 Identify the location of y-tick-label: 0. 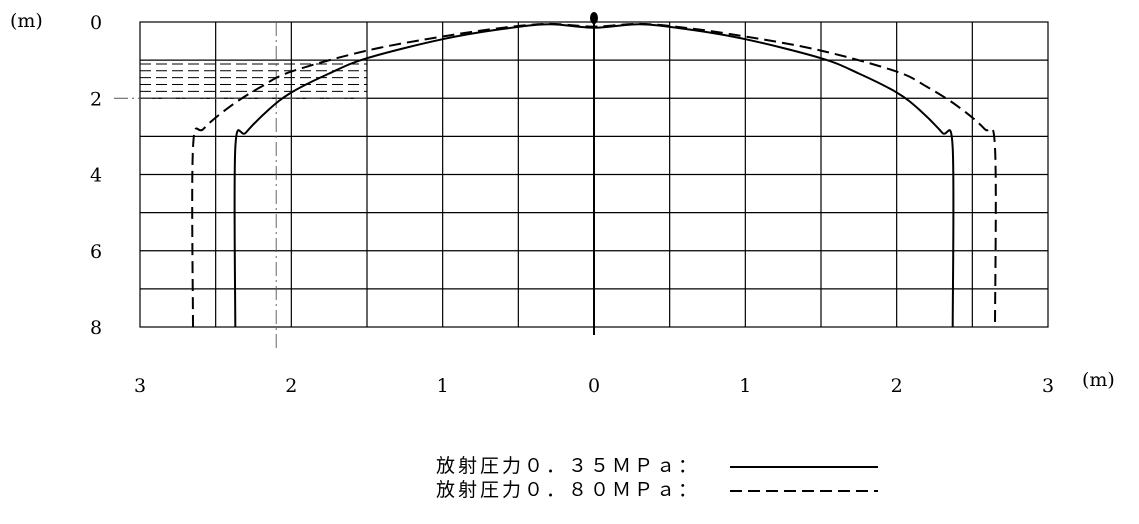
(96, 23).